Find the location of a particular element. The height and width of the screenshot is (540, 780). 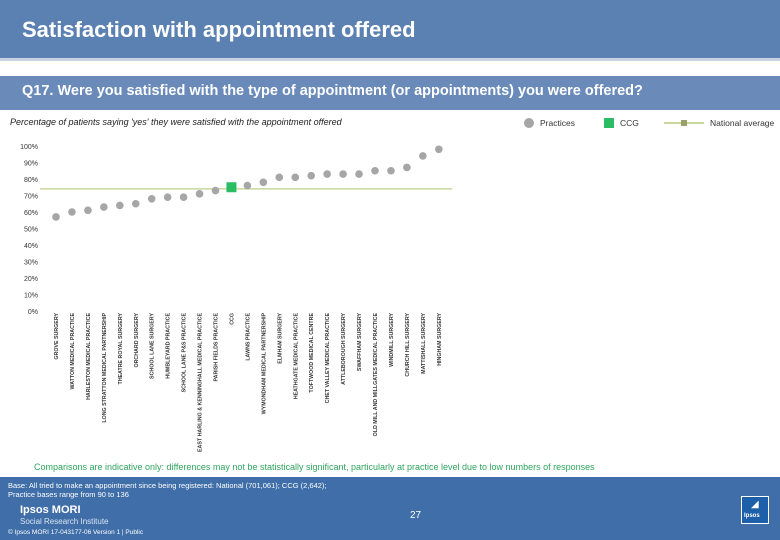

page-number: 27 is located at coordinates (416, 515).